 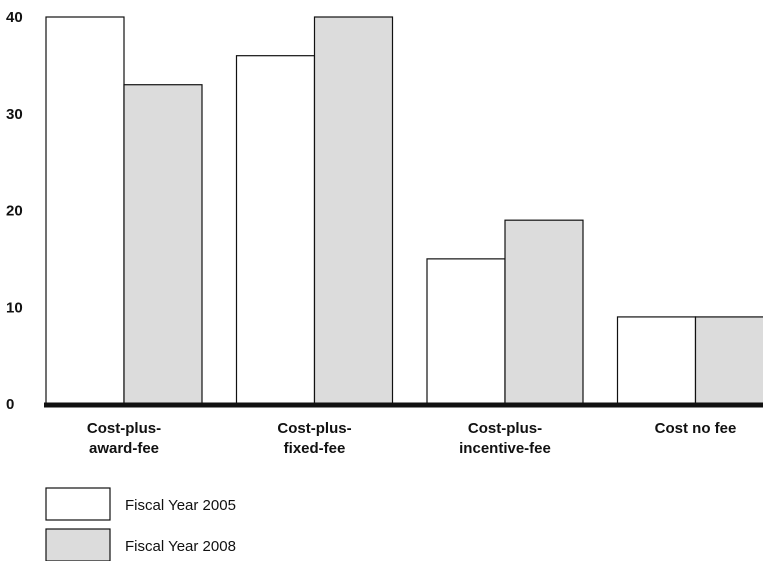 What do you see at coordinates (696, 428) in the screenshot?
I see `x-category-label: Cost no fee` at bounding box center [696, 428].